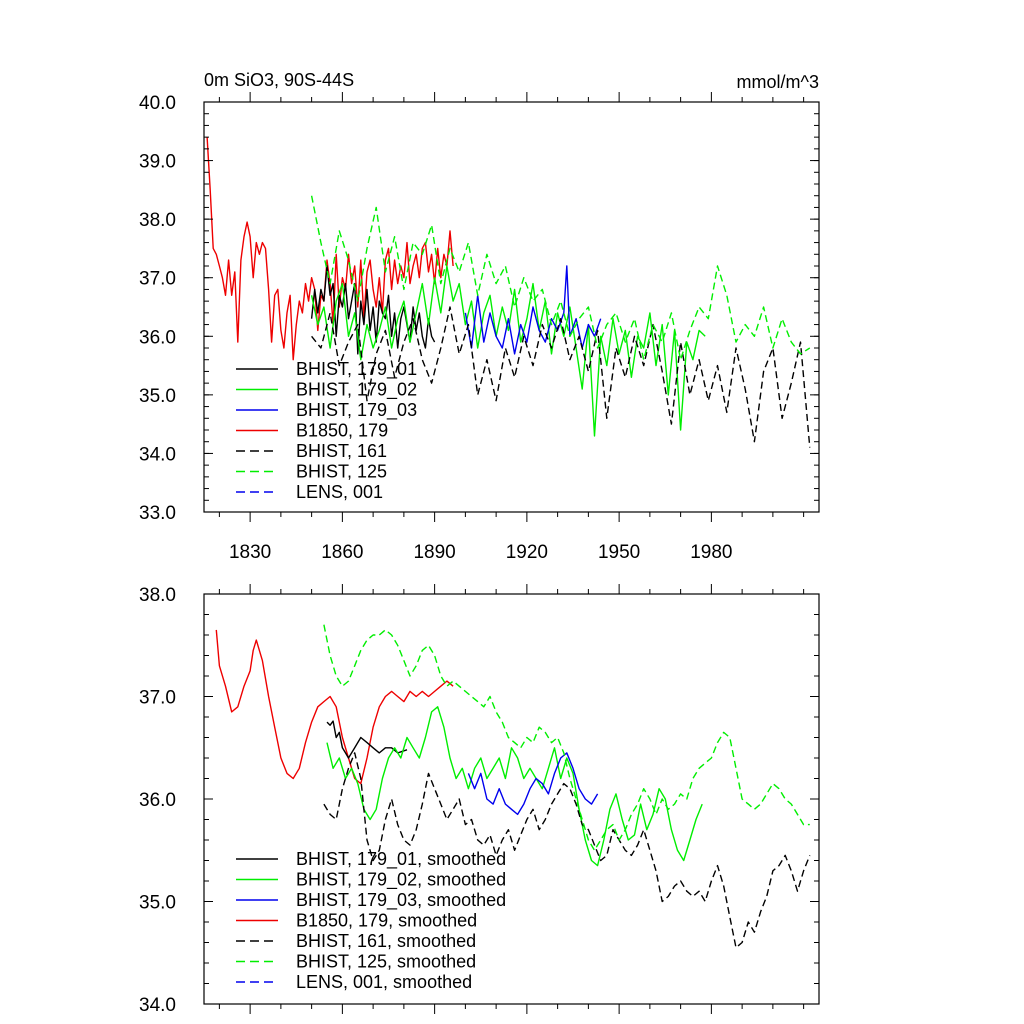 The image size is (1024, 1024). What do you see at coordinates (386, 921) in the screenshot?
I see `bottom-legend-label: B1850, 179, smoothed` at bounding box center [386, 921].